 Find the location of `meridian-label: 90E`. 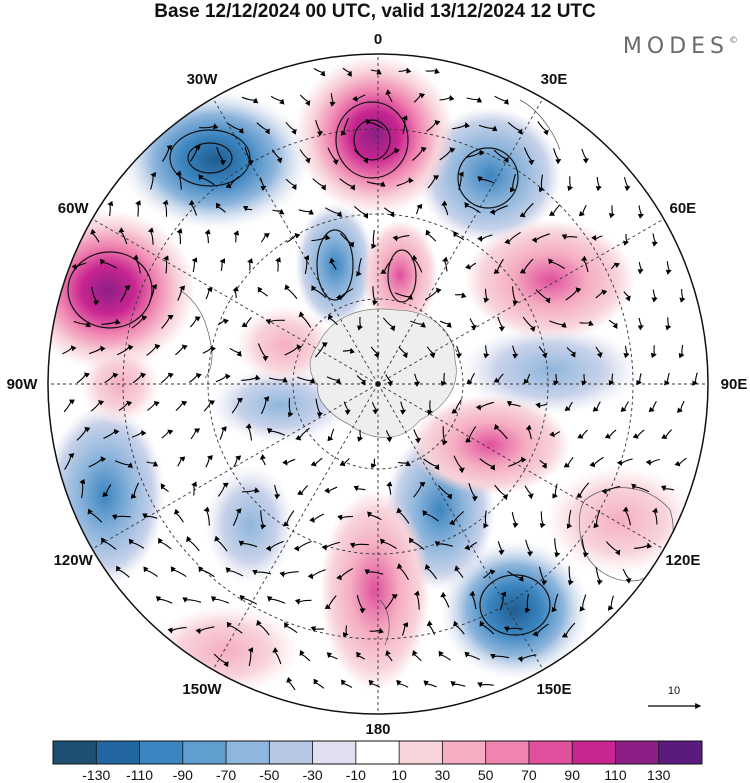

meridian-label: 90E is located at coordinates (734, 384).